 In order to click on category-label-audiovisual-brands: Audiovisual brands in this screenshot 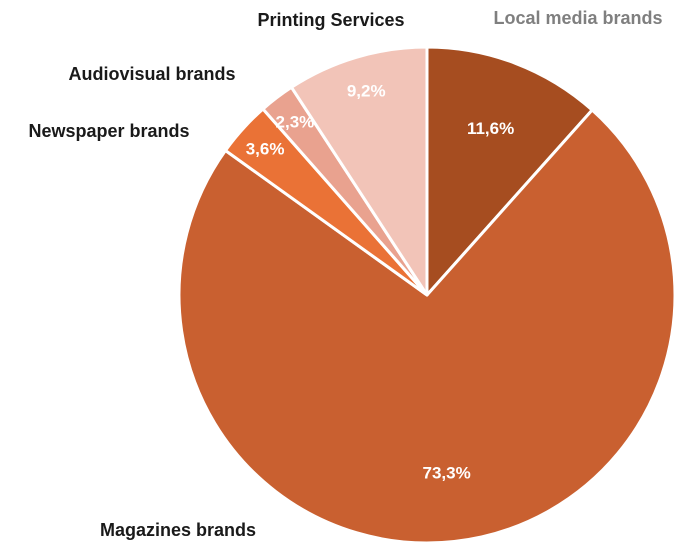, I will do `click(151, 74)`.